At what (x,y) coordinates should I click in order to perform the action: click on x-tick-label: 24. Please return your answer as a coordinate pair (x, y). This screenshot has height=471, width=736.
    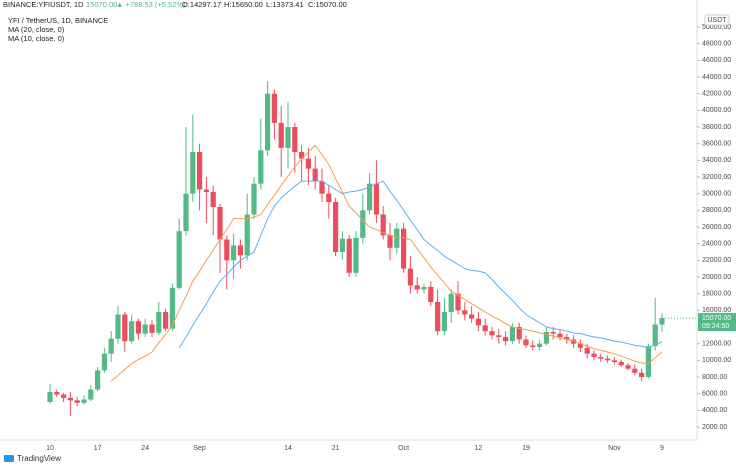
    Looking at the image, I should click on (145, 448).